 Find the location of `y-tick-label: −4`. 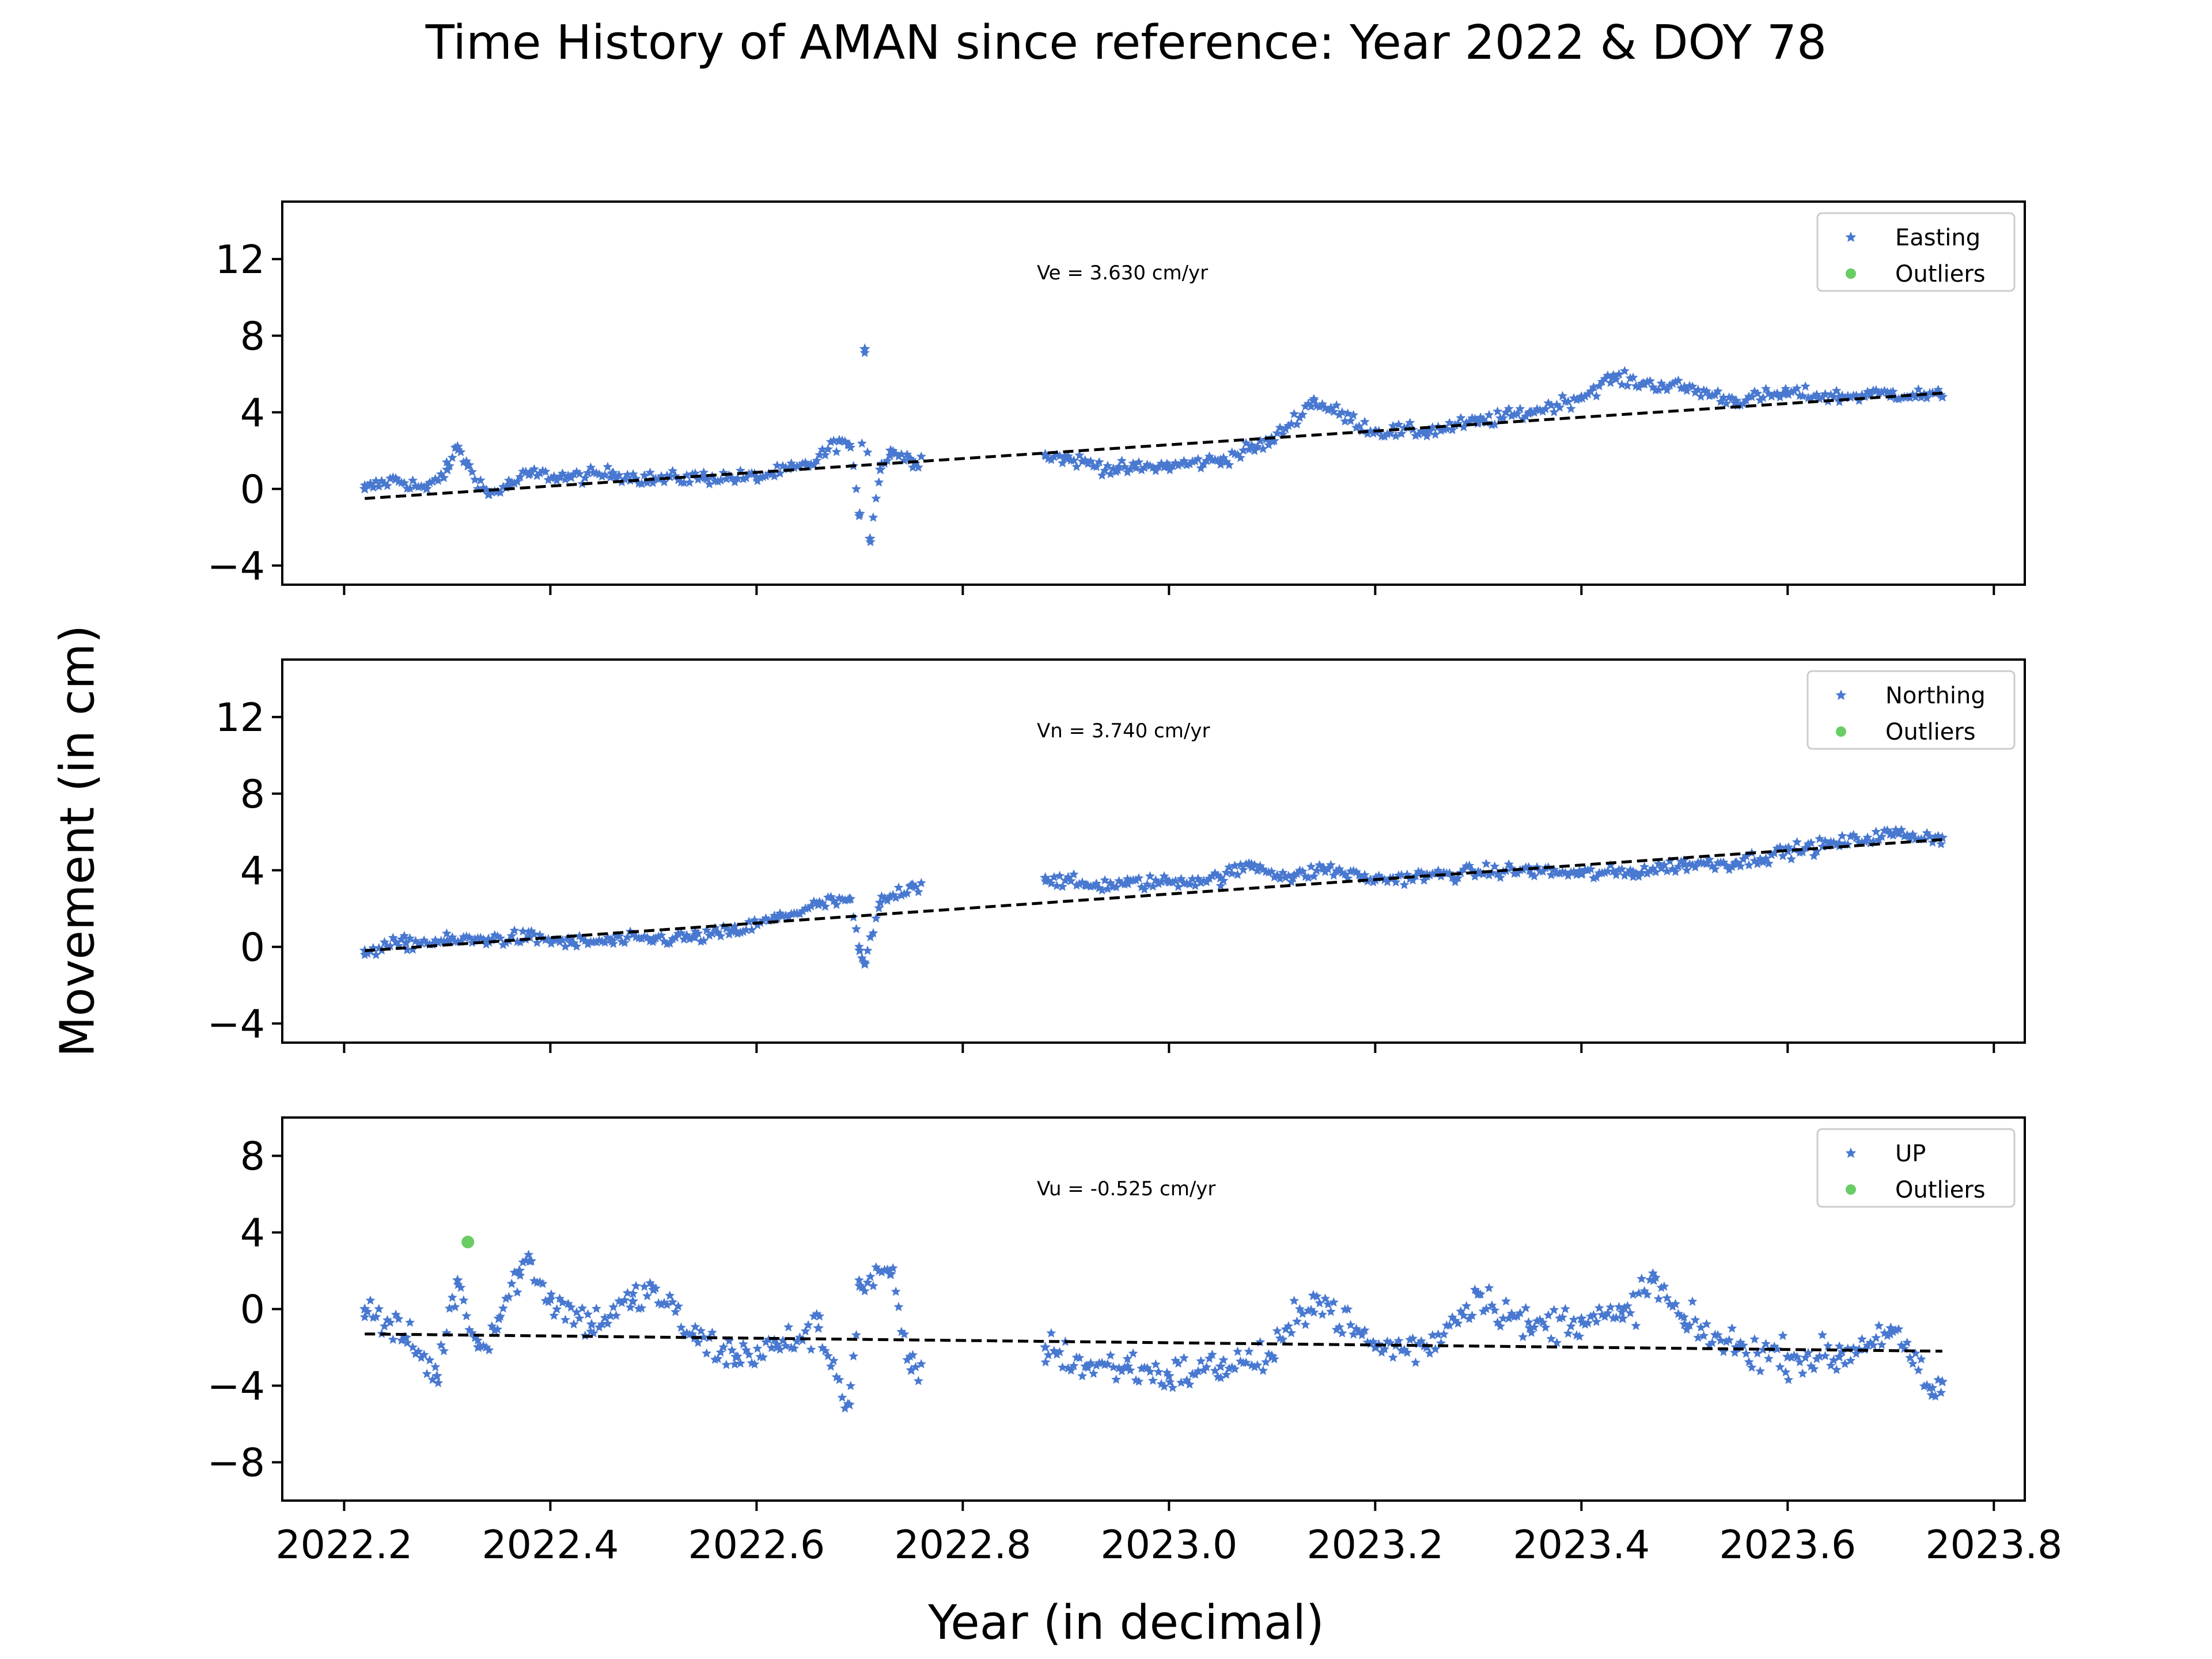

y-tick-label: −4 is located at coordinates (236, 566).